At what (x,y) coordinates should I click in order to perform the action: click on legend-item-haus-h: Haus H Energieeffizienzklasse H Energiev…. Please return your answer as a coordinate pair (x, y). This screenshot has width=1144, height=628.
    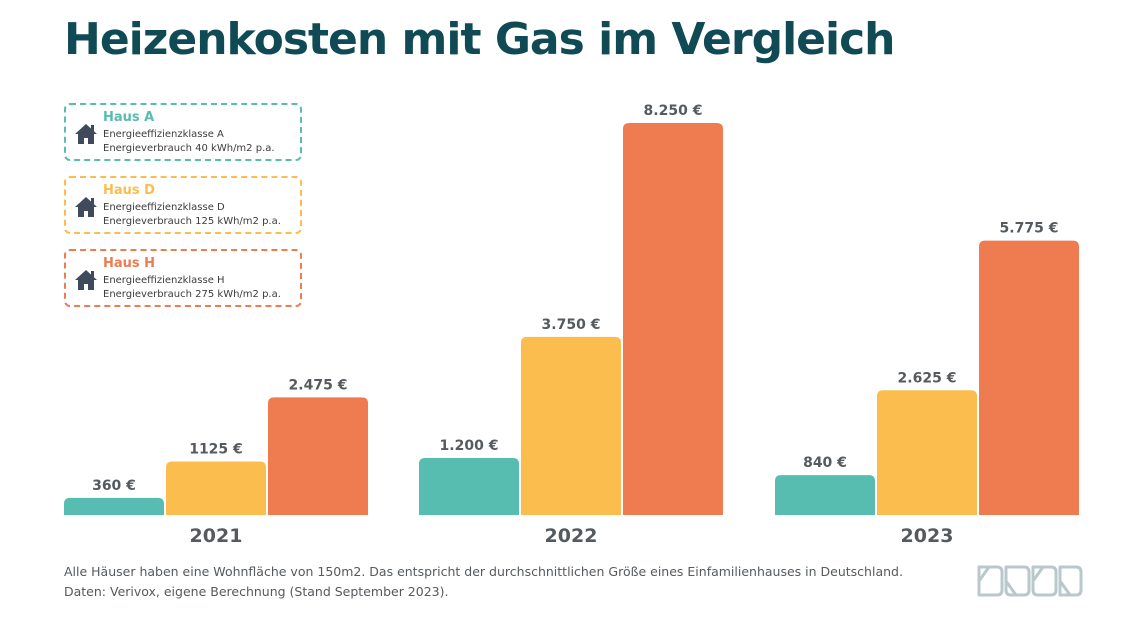
    Looking at the image, I should click on (183, 278).